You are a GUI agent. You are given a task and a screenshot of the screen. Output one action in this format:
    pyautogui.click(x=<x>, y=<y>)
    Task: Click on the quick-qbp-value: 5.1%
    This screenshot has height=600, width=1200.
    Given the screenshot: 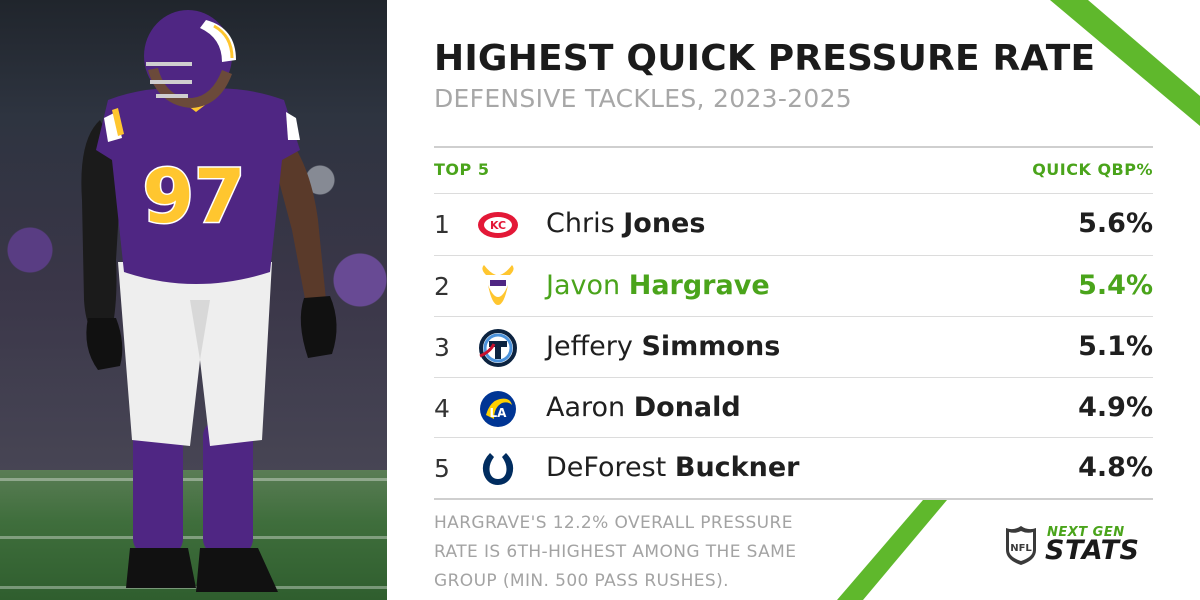 What is the action you would take?
    pyautogui.click(x=1115, y=346)
    